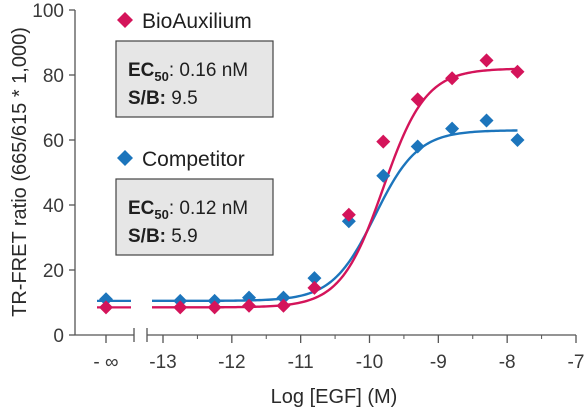 This screenshot has width=588, height=412. What do you see at coordinates (53, 206) in the screenshot?
I see `y-tick-label: 40` at bounding box center [53, 206].